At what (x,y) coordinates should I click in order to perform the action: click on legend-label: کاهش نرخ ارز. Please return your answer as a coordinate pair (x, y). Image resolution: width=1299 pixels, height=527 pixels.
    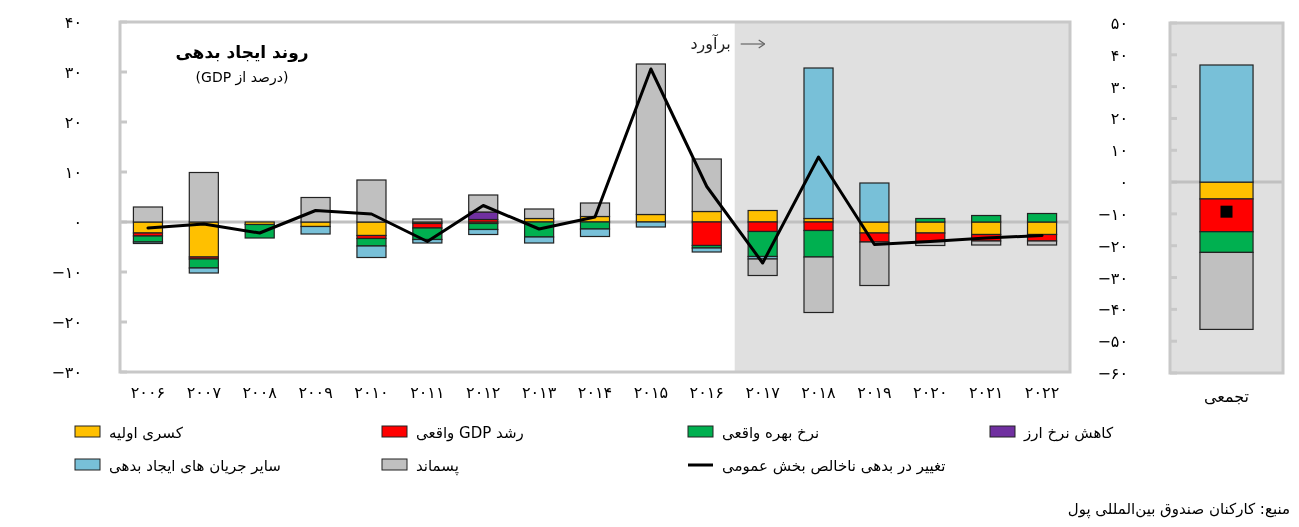
    Looking at the image, I should click on (1068, 433).